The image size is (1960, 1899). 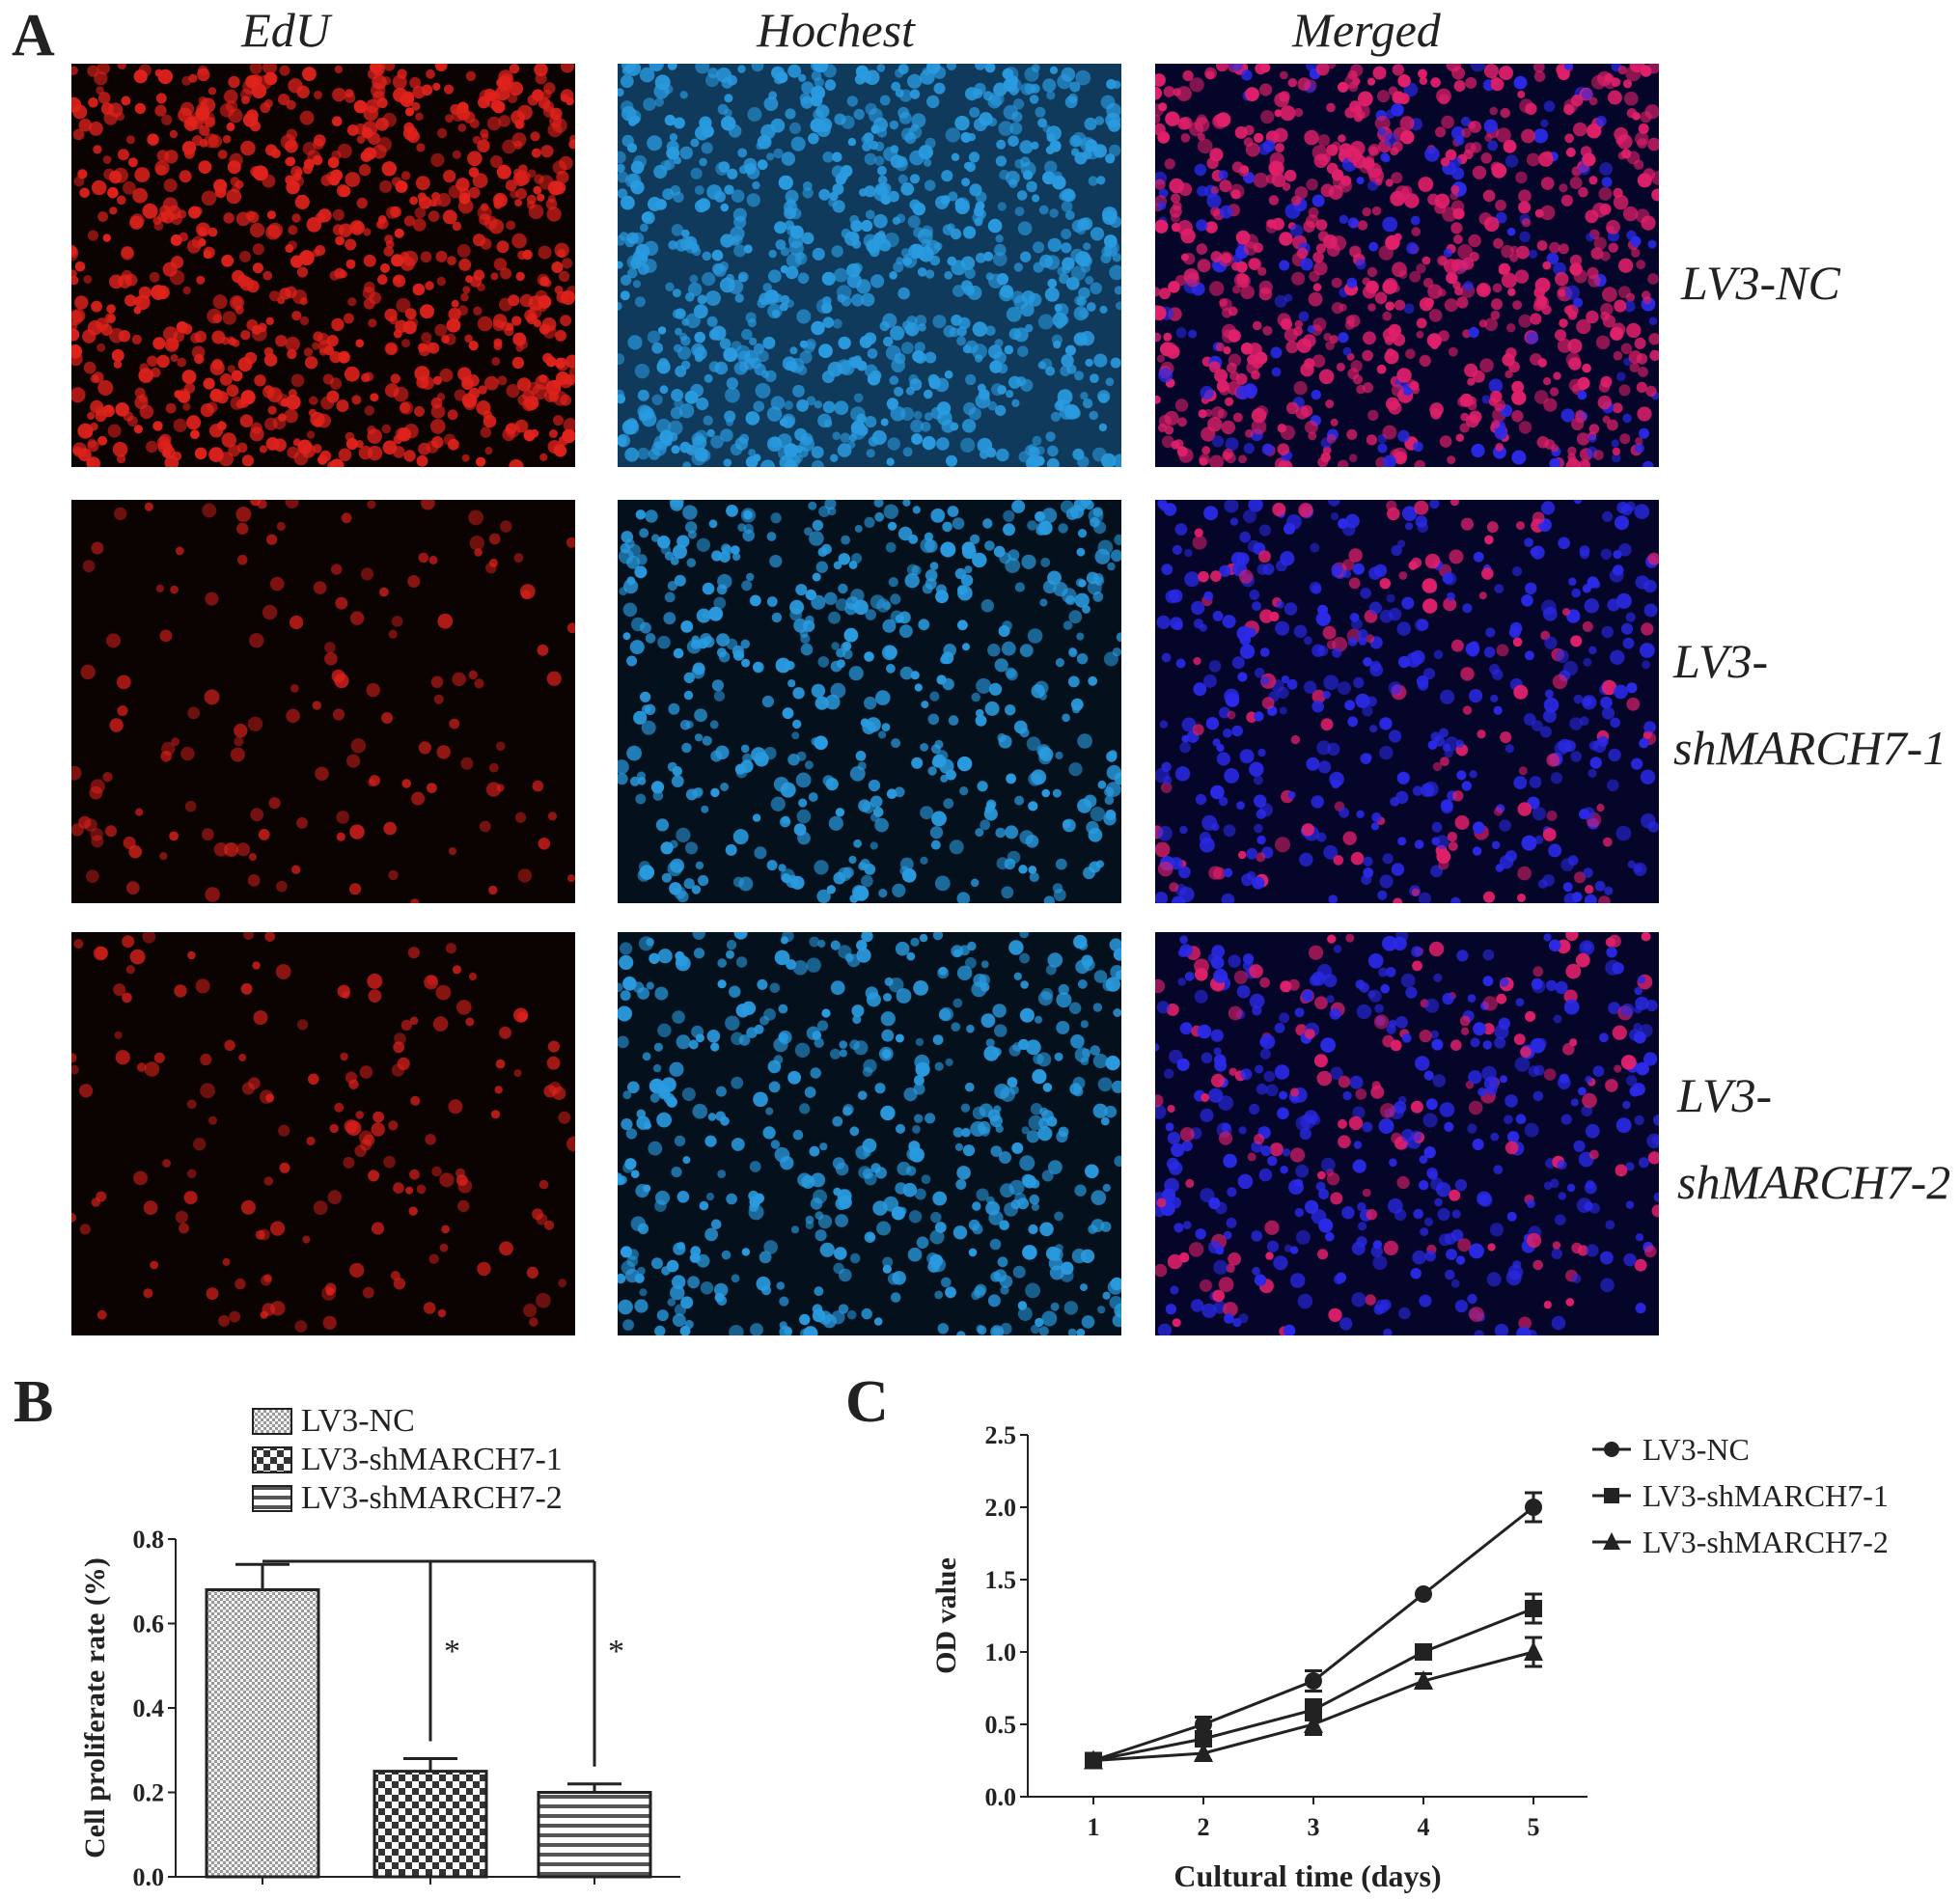 I want to click on column-header-edu: EdU, so click(x=285, y=30).